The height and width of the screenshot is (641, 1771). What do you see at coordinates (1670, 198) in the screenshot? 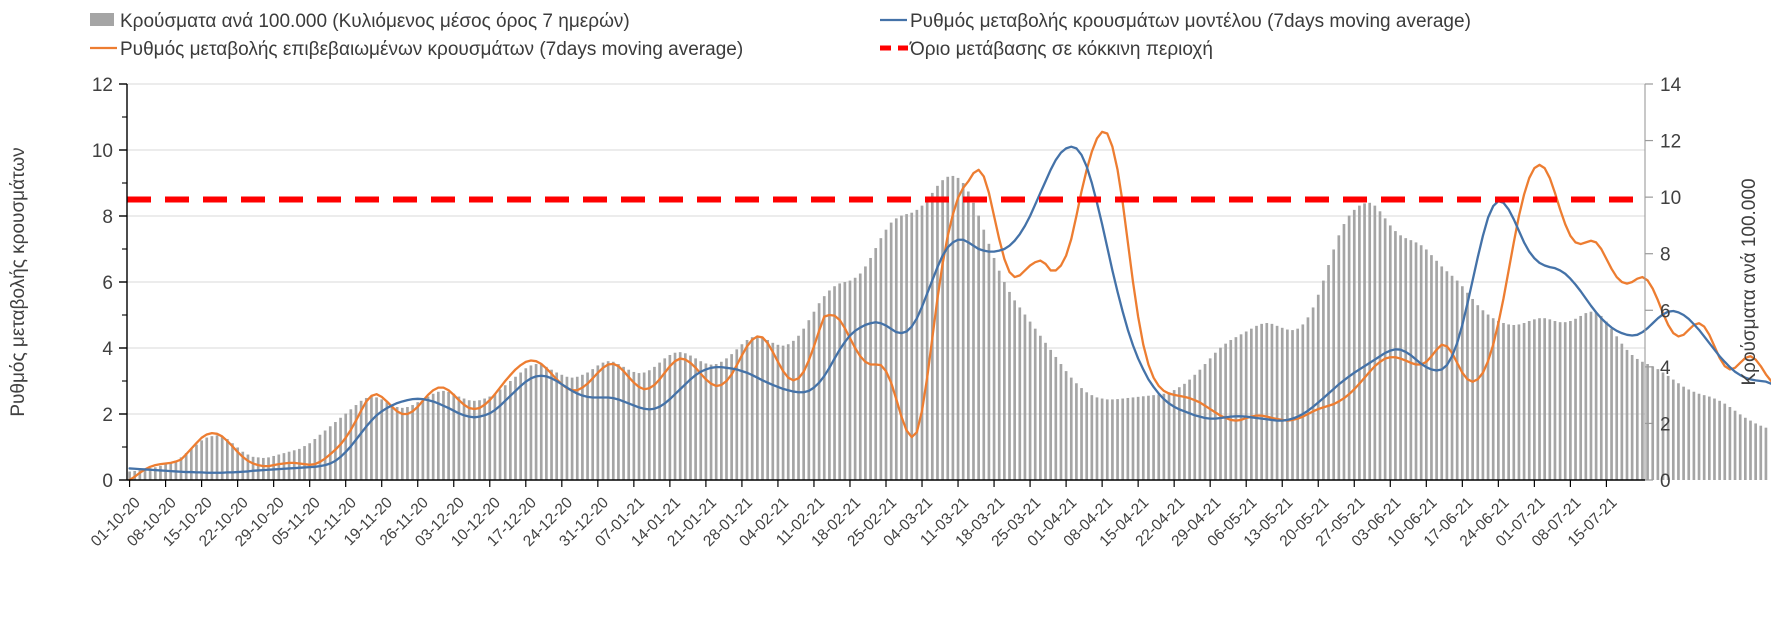
I see `y-tick-label-right: 10` at bounding box center [1670, 198].